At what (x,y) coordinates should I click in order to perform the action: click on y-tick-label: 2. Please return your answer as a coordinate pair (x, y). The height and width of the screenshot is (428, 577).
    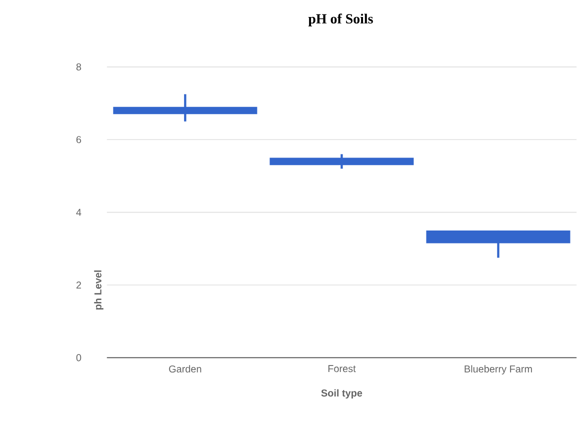
    Looking at the image, I should click on (78, 285).